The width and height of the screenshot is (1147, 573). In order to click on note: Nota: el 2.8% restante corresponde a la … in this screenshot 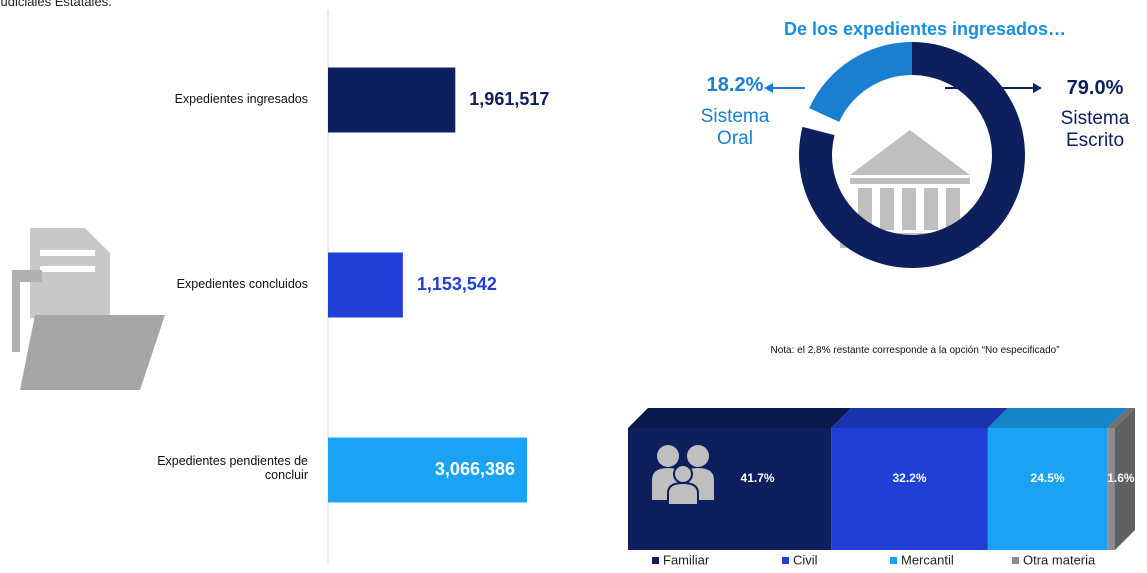, I will do `click(915, 350)`.